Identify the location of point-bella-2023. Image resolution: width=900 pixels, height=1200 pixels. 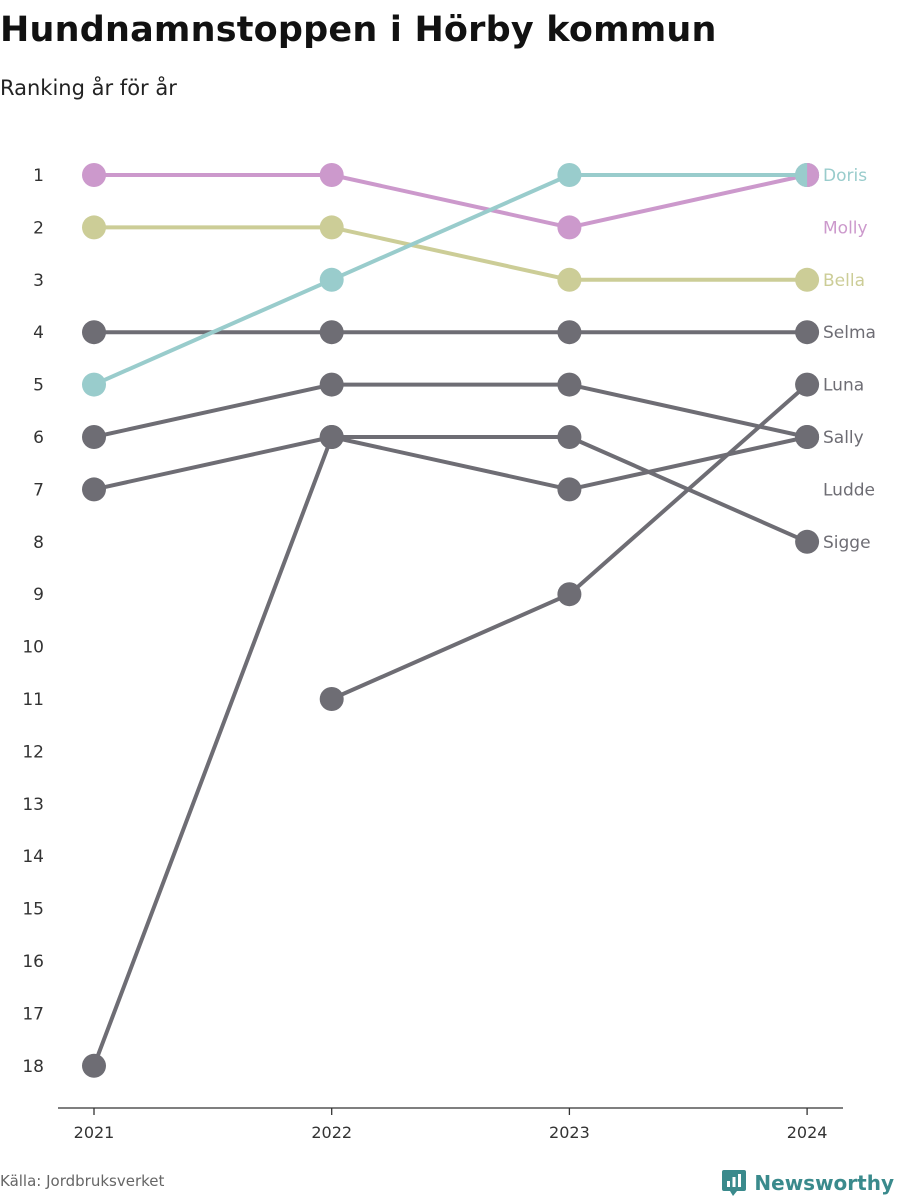
(569, 279).